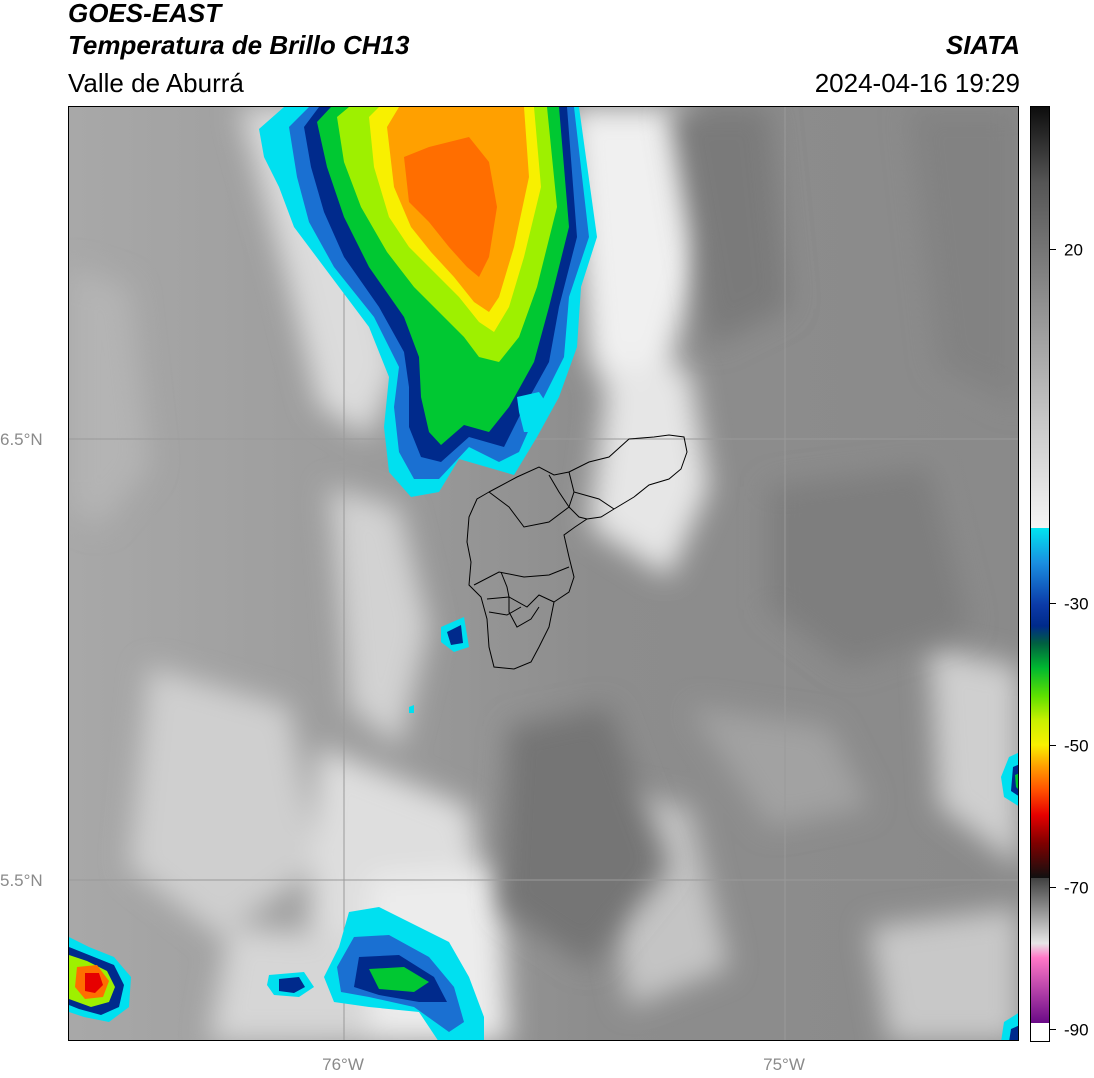  Describe the element at coordinates (1040, 703) in the screenshot. I see `colorbar-color-band` at that location.